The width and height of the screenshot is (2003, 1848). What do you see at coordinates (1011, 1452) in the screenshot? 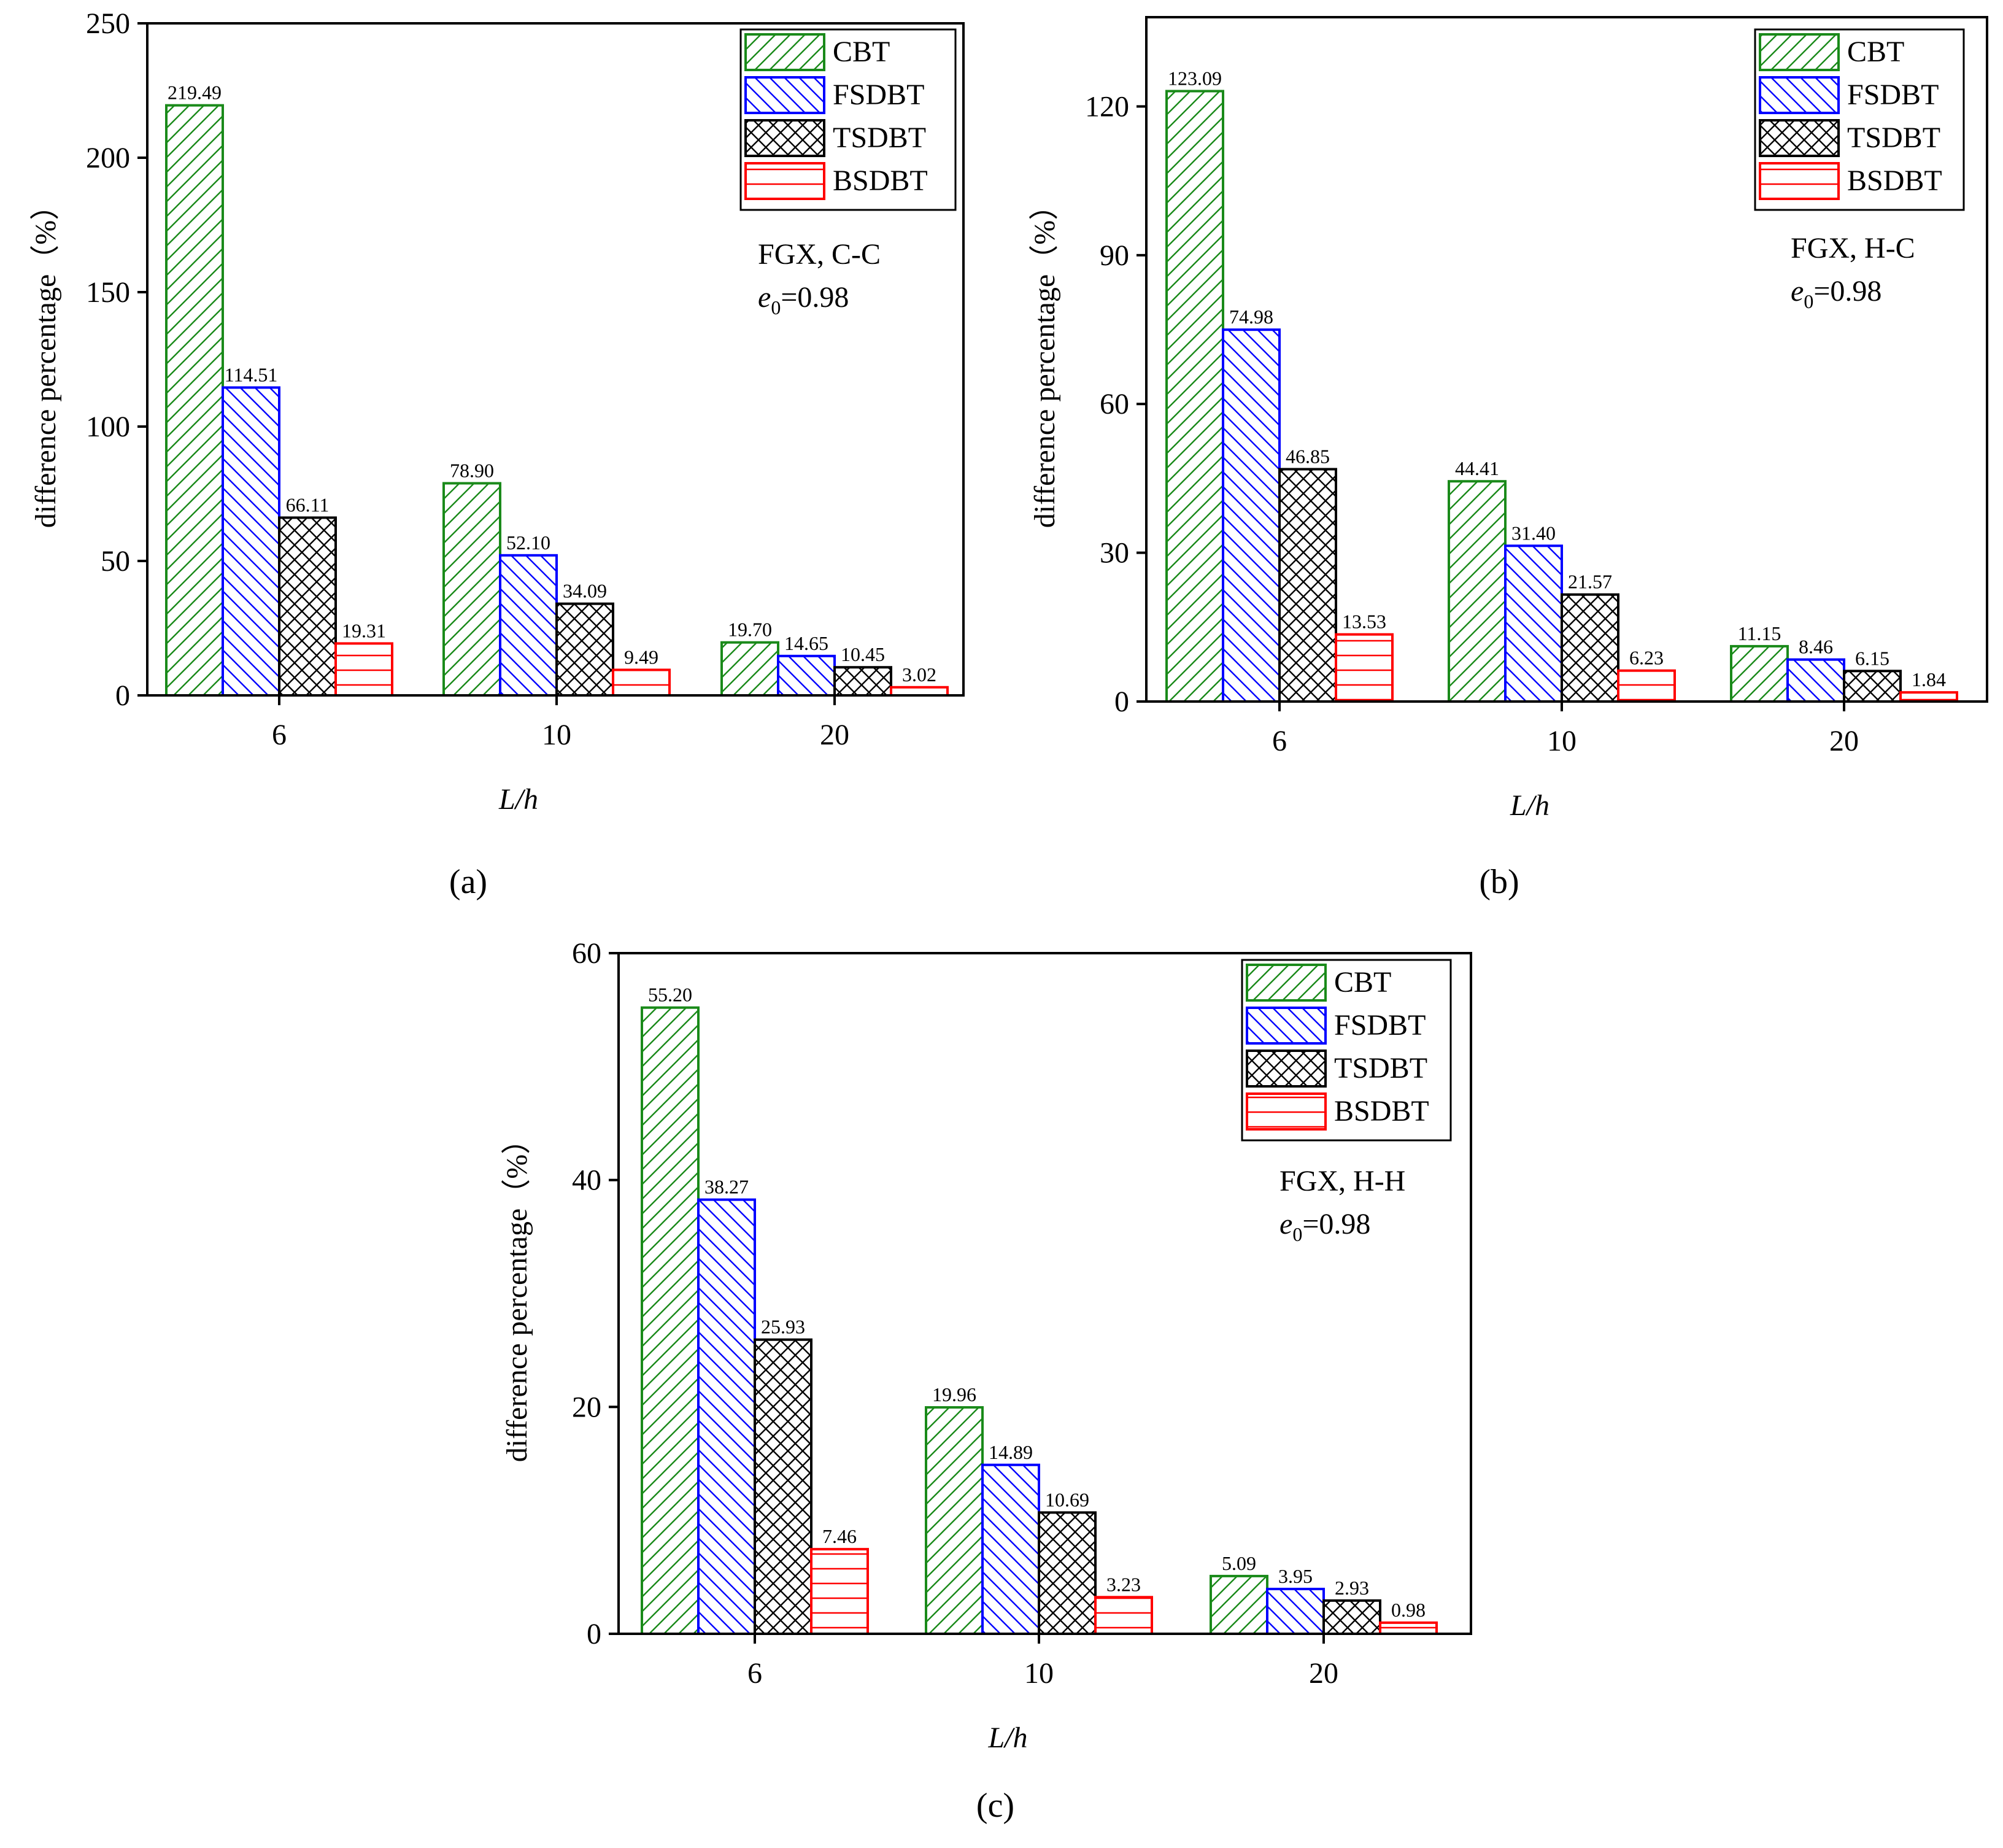
I see `bar-value-label: 14.89` at bounding box center [1011, 1452].